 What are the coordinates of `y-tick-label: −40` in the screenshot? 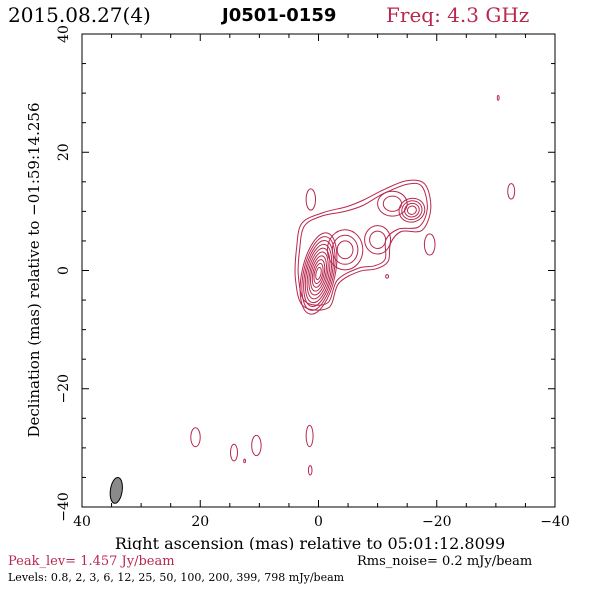 It's located at (64, 507).